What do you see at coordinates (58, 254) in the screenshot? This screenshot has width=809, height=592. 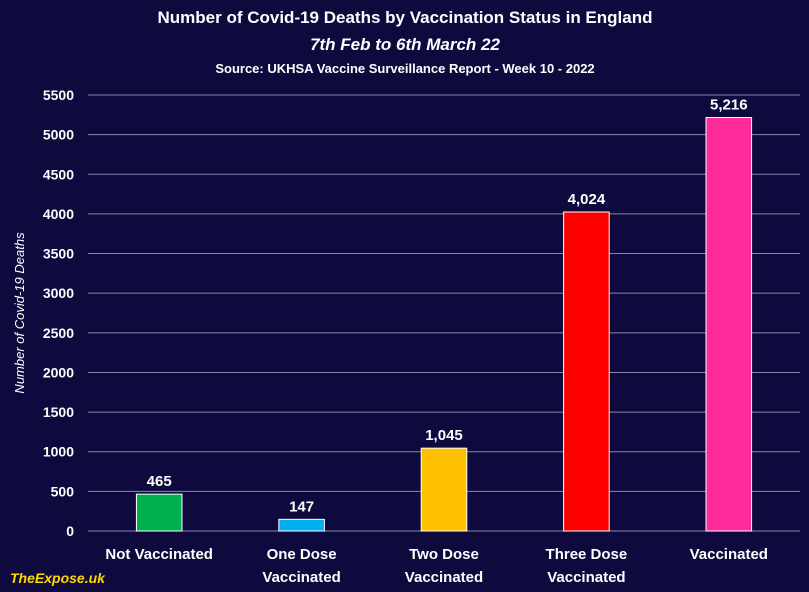 I see `y-tick-label: 3500` at bounding box center [58, 254].